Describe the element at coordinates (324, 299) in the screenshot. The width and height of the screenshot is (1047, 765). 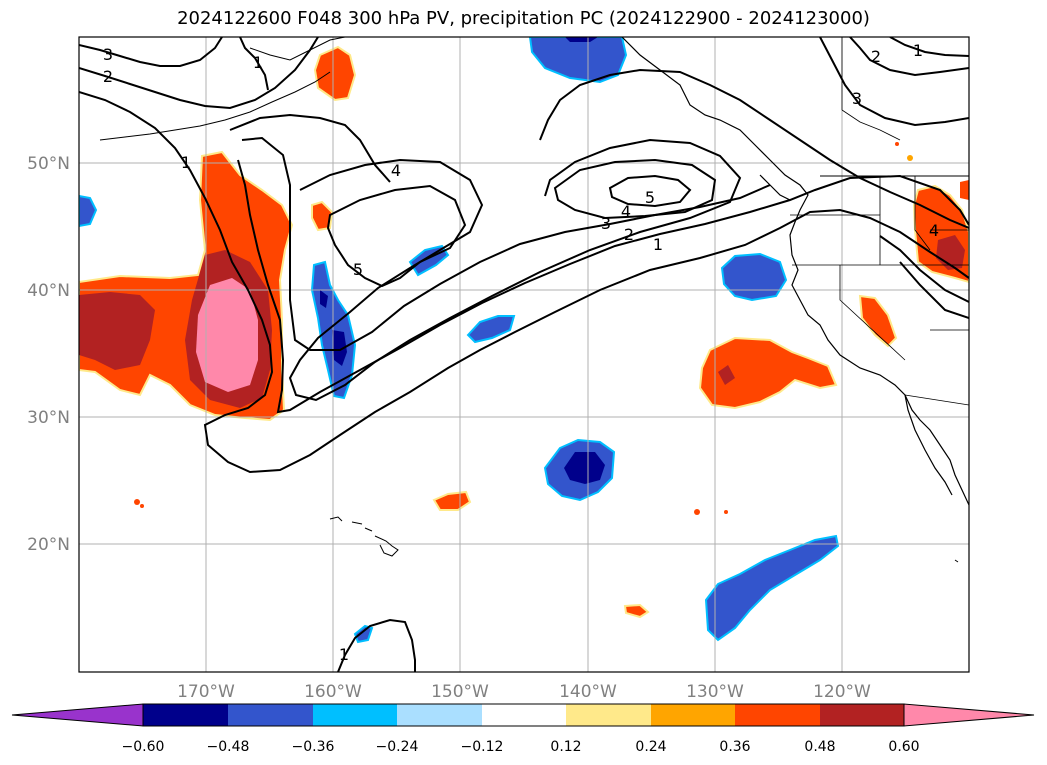
I see `precip-area-160w-navy` at that location.